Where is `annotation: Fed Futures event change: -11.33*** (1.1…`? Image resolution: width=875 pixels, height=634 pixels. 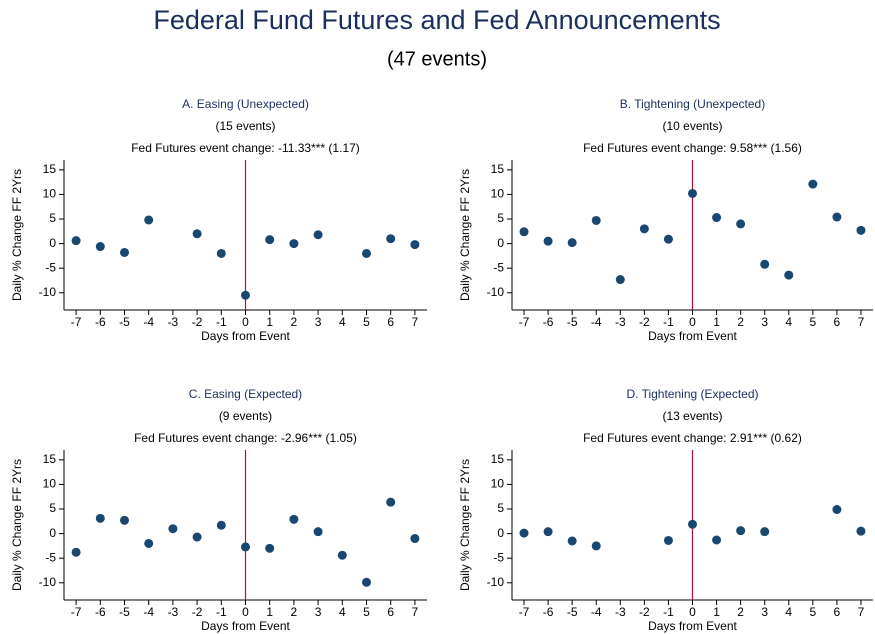 annotation: Fed Futures event change: -11.33*** (1.1… is located at coordinates (245, 148).